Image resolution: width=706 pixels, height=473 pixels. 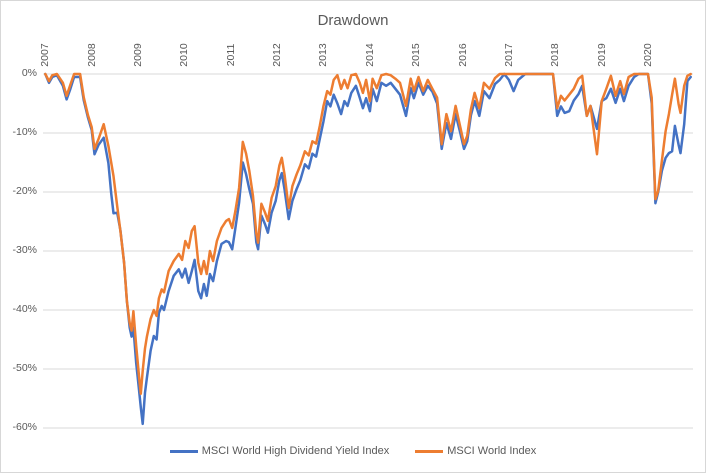 I want to click on legend-item-high-dividend: MSCI World High Dividend Yield Index, so click(x=279, y=451).